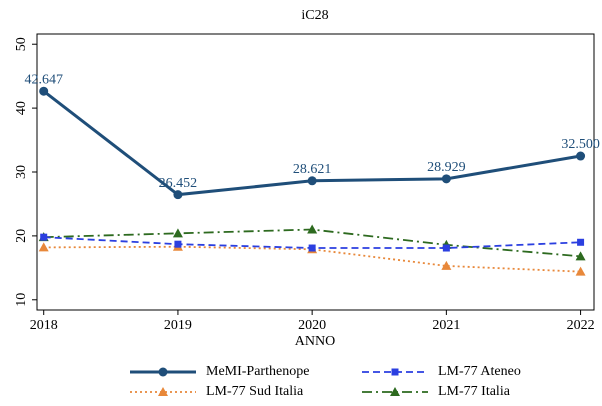  What do you see at coordinates (312, 169) in the screenshot?
I see `value-label: 28.621` at bounding box center [312, 169].